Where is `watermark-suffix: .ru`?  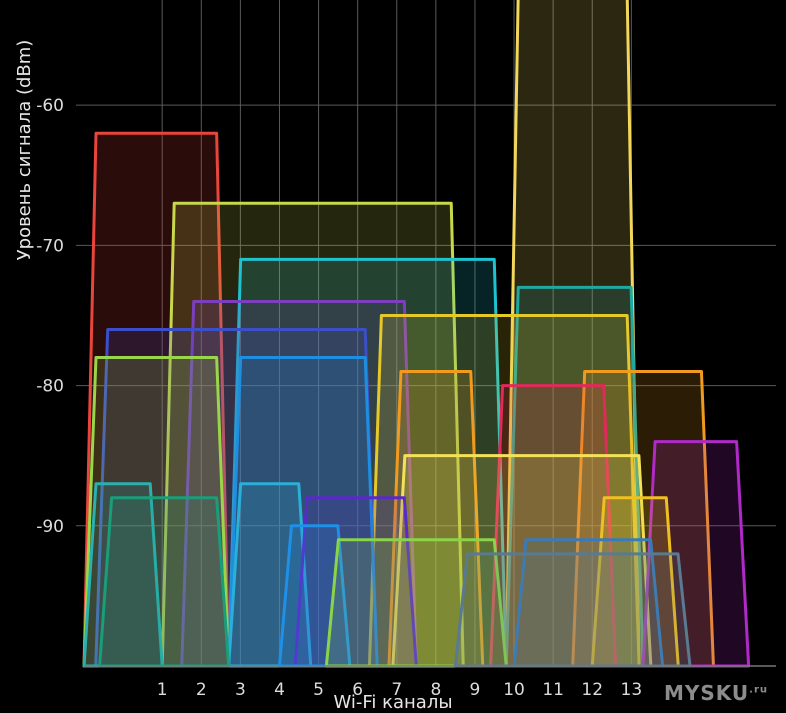
watermark-suffix: .ru is located at coordinates (758, 690).